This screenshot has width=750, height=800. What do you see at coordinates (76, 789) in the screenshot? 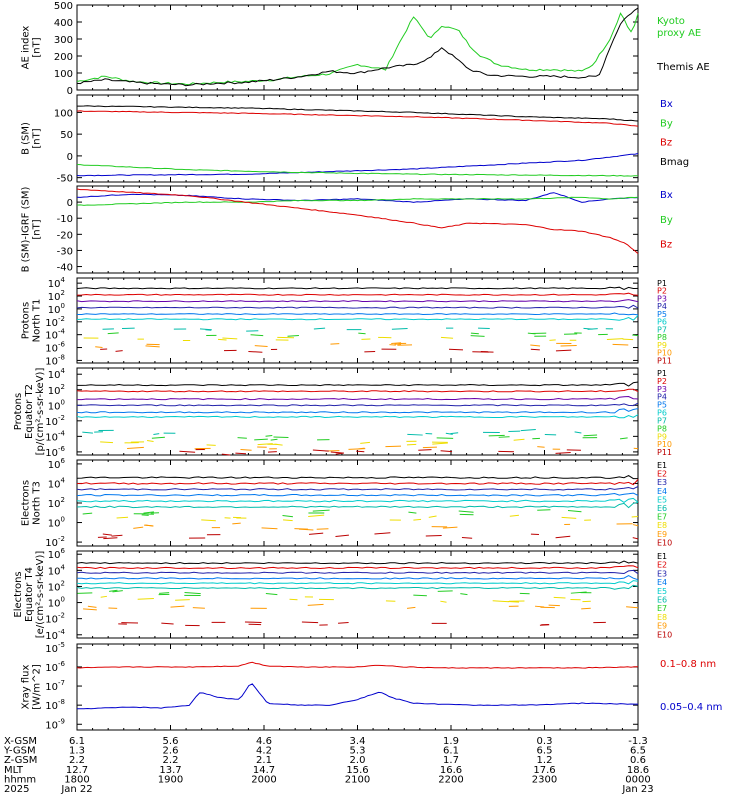
I see `orbit-row-value: Jan 22` at bounding box center [76, 789].